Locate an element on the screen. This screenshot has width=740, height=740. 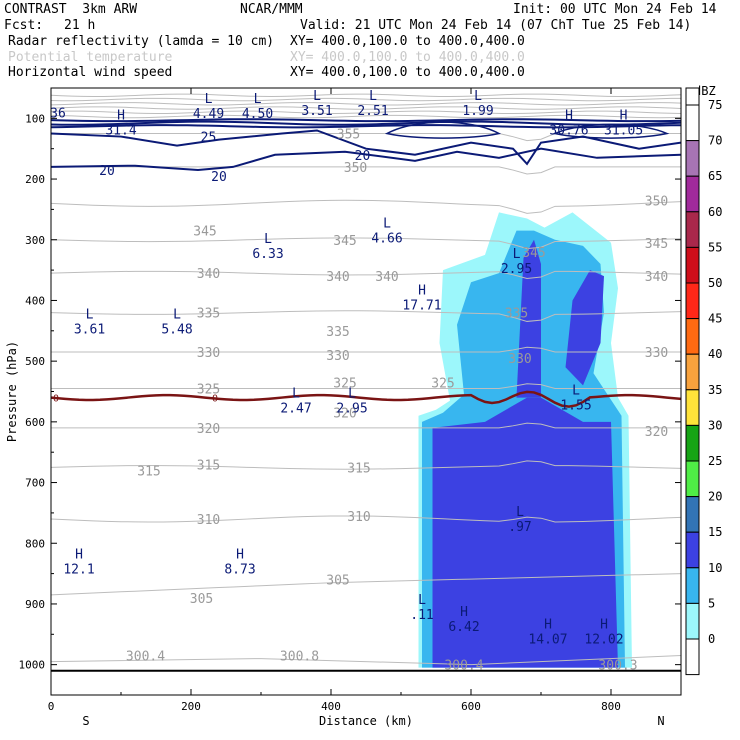
x-tick-label: 800 is located at coordinates (611, 706).